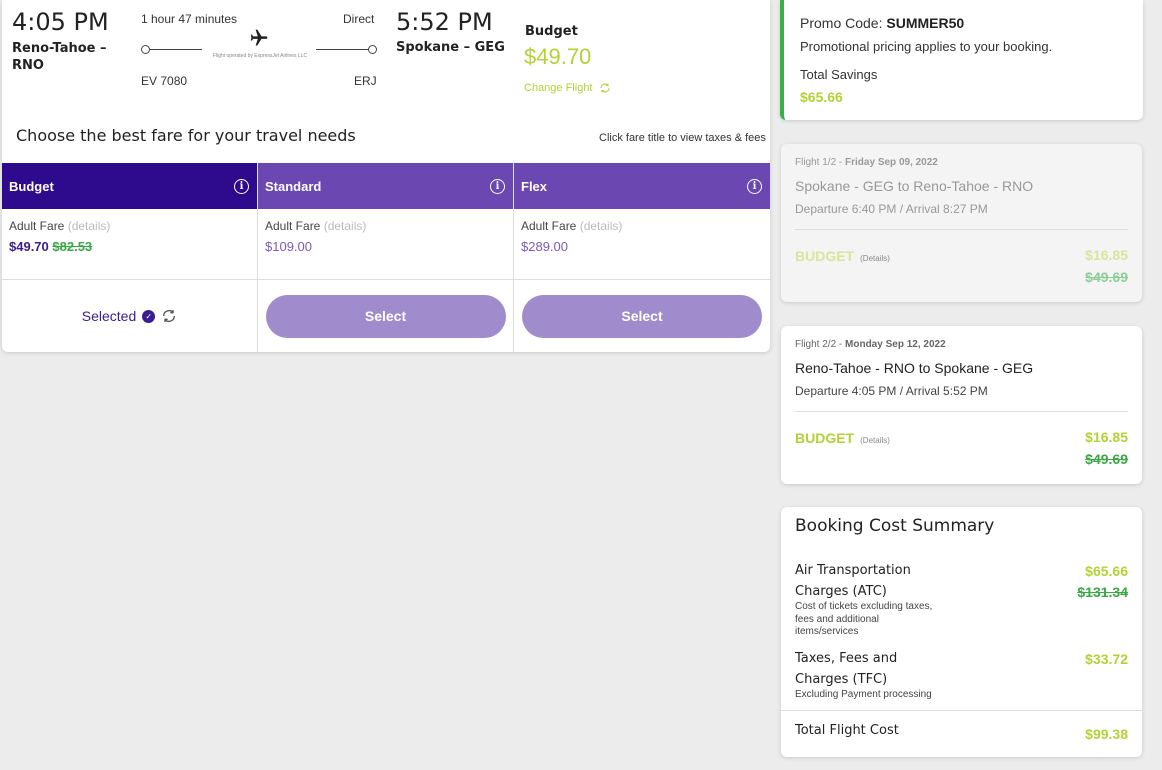 Image resolution: width=1162 pixels, height=770 pixels. Describe the element at coordinates (914, 186) in the screenshot. I see `segment-route: Spokane - GEG to Reno-Tahoe - RNO` at that location.